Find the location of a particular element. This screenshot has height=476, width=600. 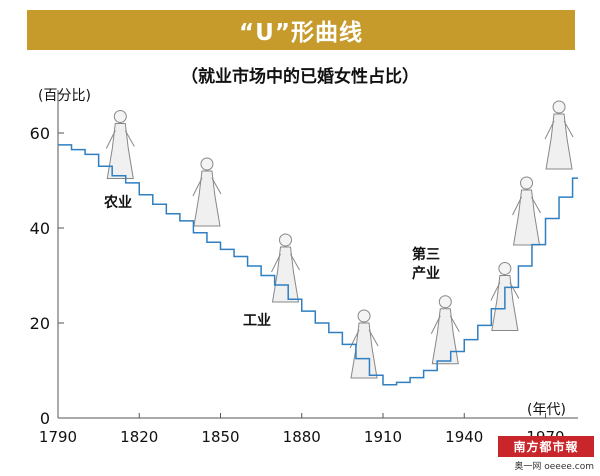

annotation-label: 产业 is located at coordinates (426, 273).